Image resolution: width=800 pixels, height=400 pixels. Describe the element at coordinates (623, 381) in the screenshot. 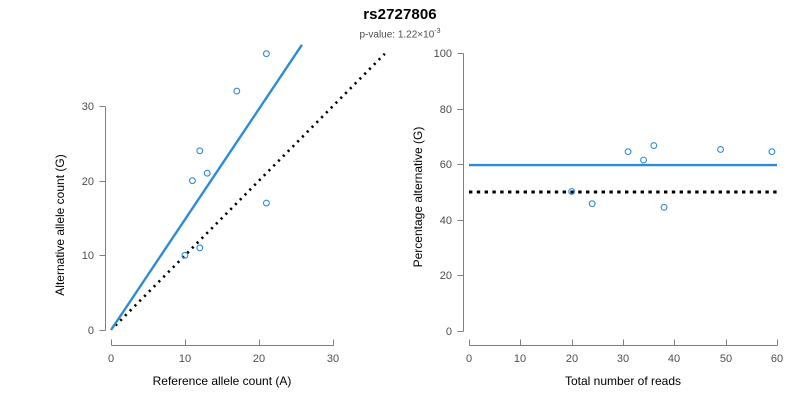

I see `x-axis-title: Total number of reads` at that location.